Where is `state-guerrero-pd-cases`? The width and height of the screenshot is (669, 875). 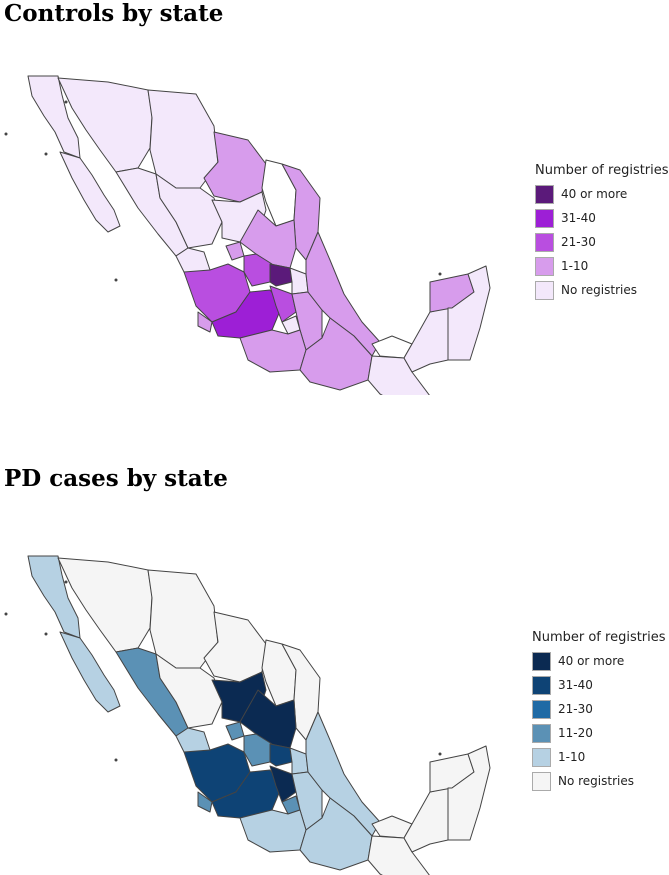
state-guerrero-pd-cases is located at coordinates (273, 831).